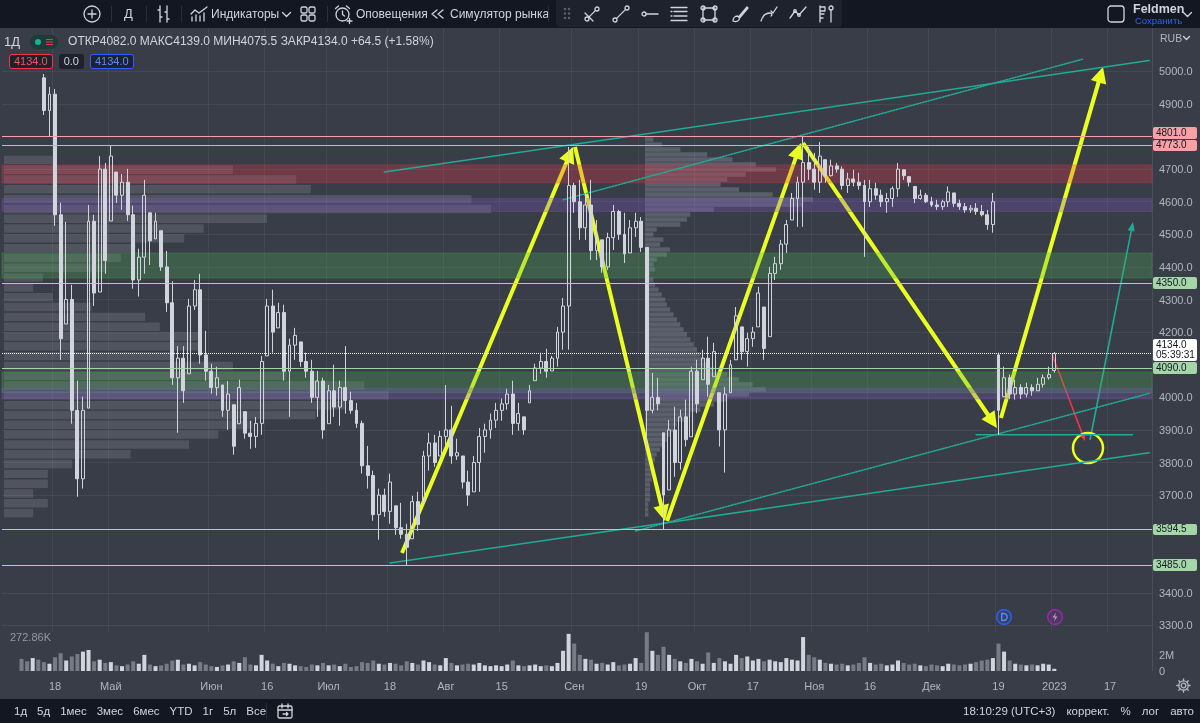 The image size is (1200, 723). What do you see at coordinates (73, 711) in the screenshot?
I see `text: 1мес` at bounding box center [73, 711].